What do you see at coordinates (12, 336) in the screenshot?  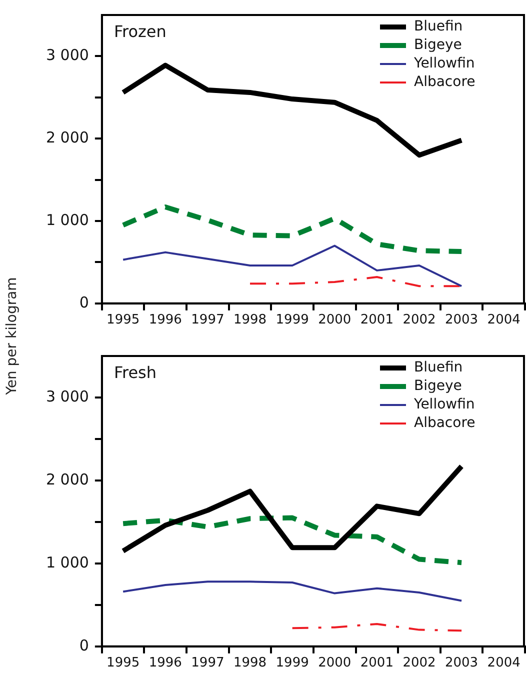 I see `y-axis-title: Yen per kilogram` at bounding box center [12, 336].